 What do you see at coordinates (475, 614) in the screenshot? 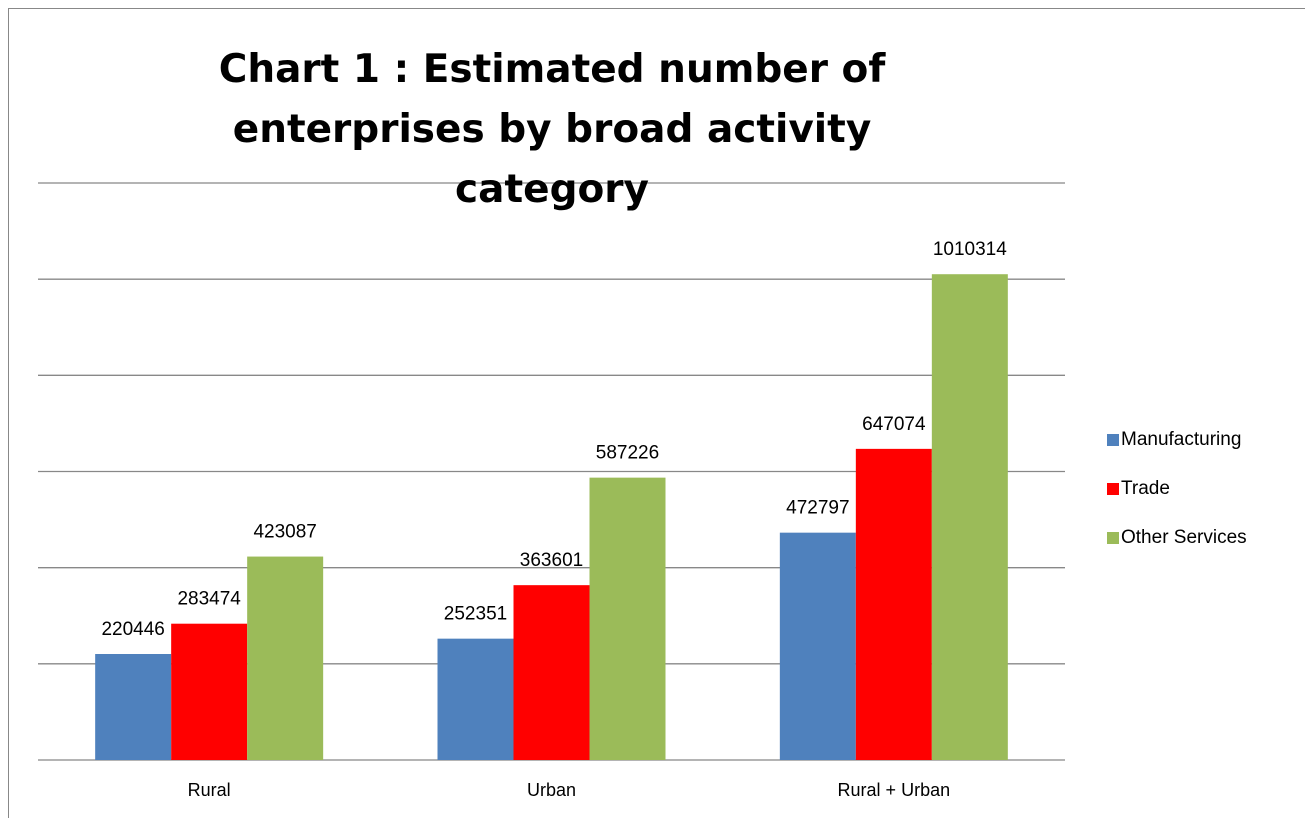
I see `data-label: 252351` at bounding box center [475, 614].